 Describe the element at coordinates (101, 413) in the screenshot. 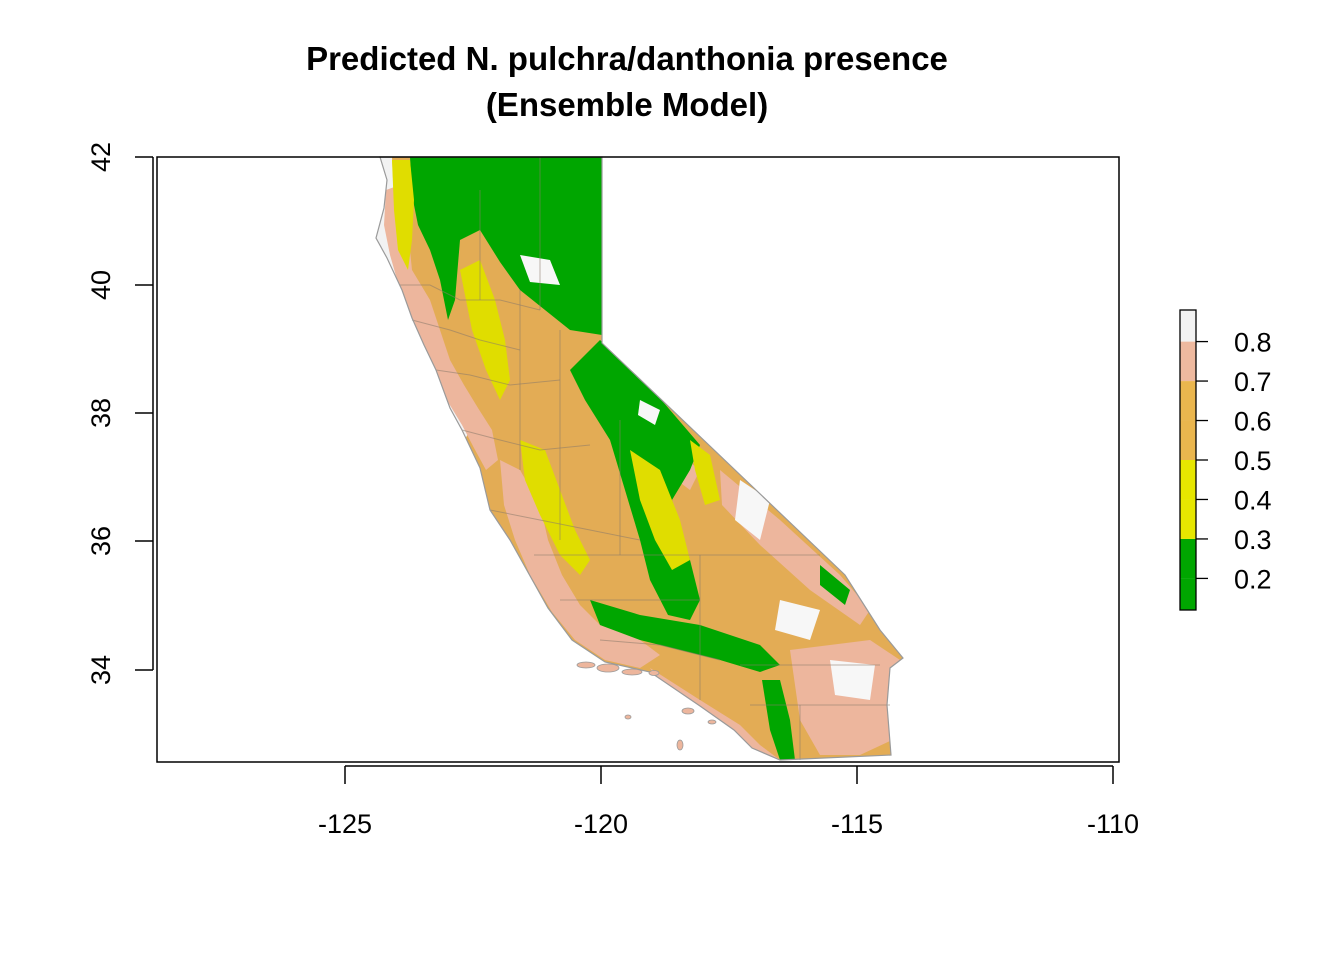

I see `y-tick-label: 38` at that location.